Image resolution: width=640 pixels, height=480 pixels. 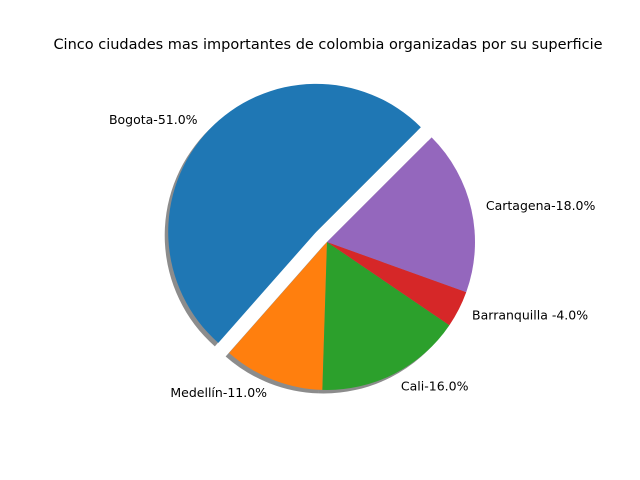 I want to click on slice-barranquilla, so click(x=397, y=284).